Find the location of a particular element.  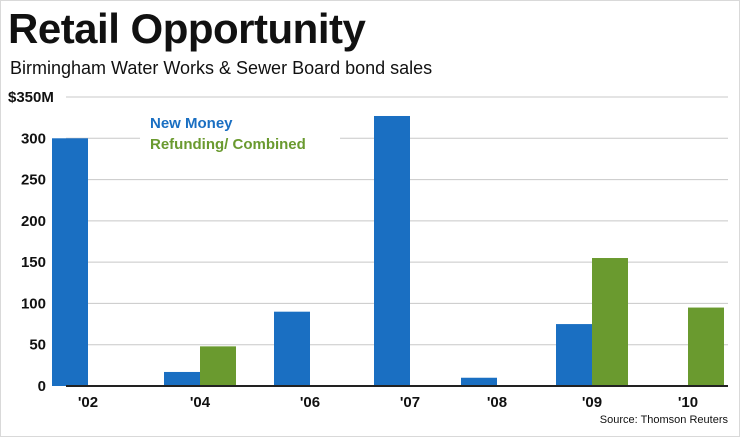

y-tick-label: 100 is located at coordinates (33, 303).